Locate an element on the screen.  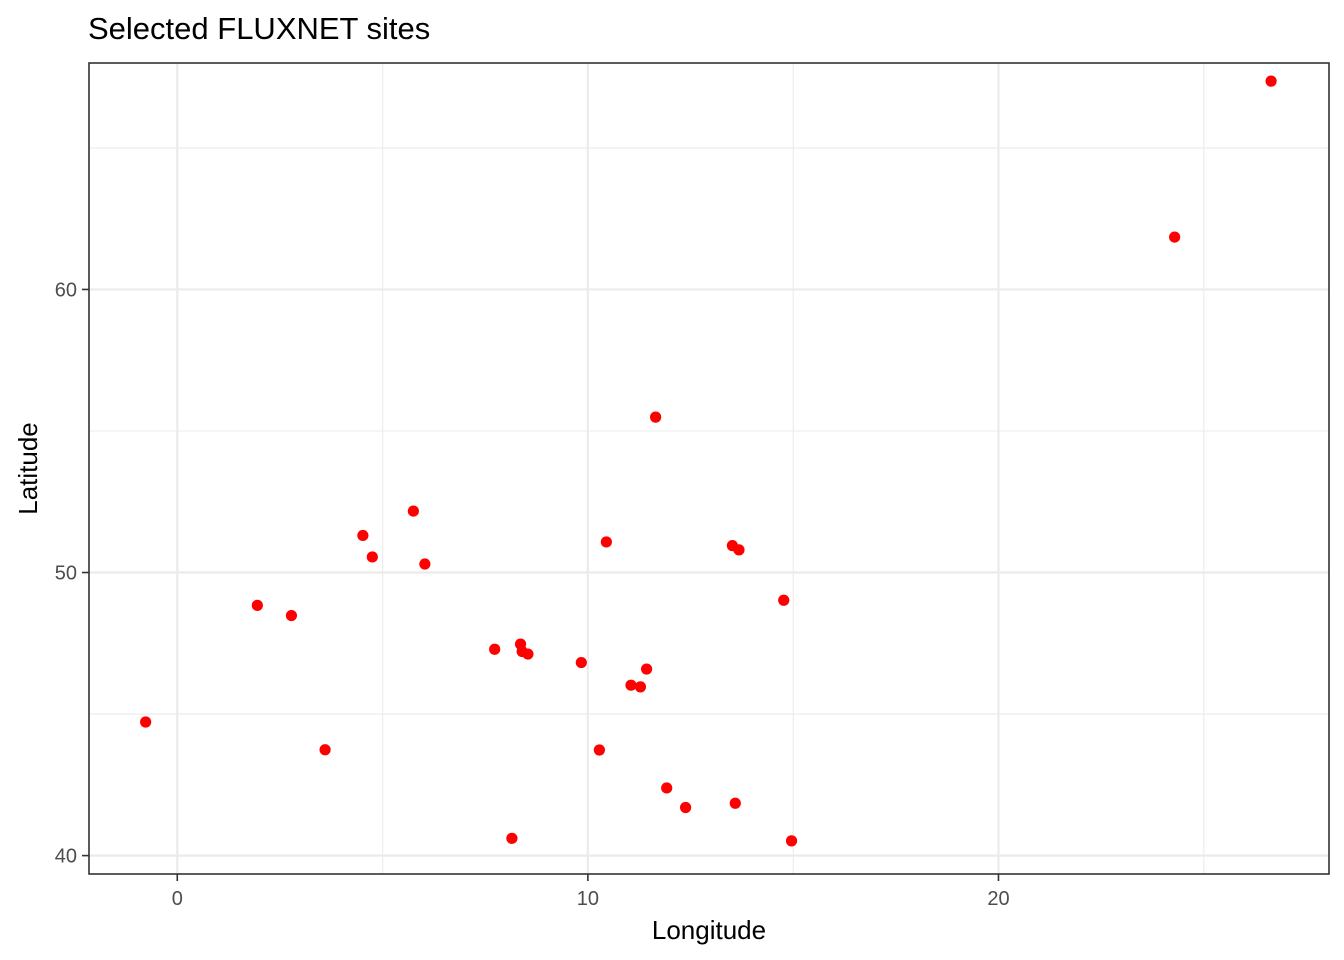
x-axis-title: Longitude is located at coordinates (709, 930).